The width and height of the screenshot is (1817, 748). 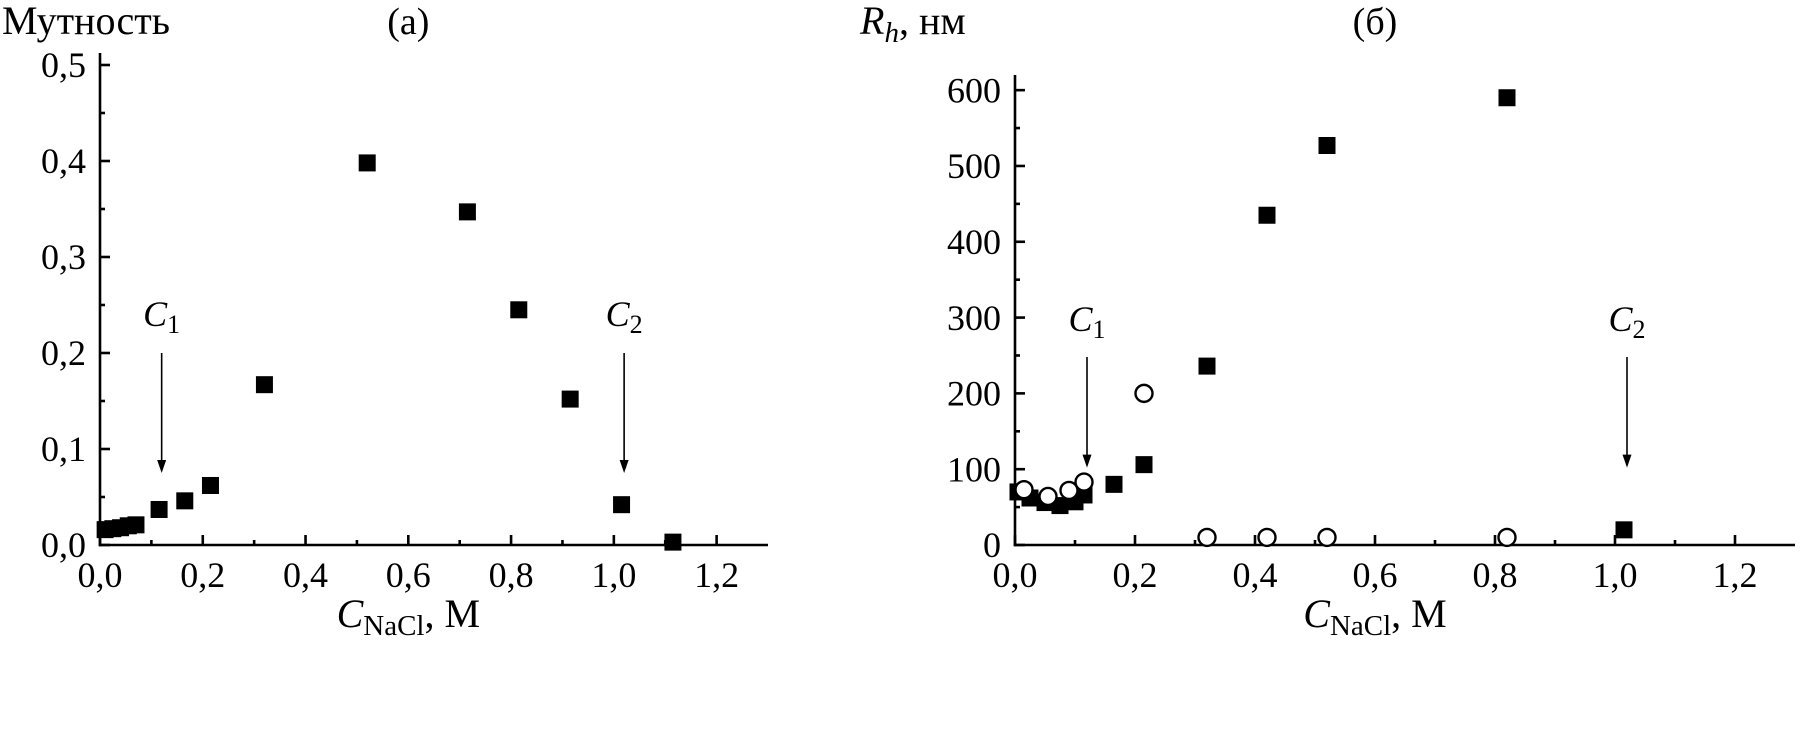 What do you see at coordinates (63, 545) in the screenshot?
I see `y-tick-label: 0,0` at bounding box center [63, 545].